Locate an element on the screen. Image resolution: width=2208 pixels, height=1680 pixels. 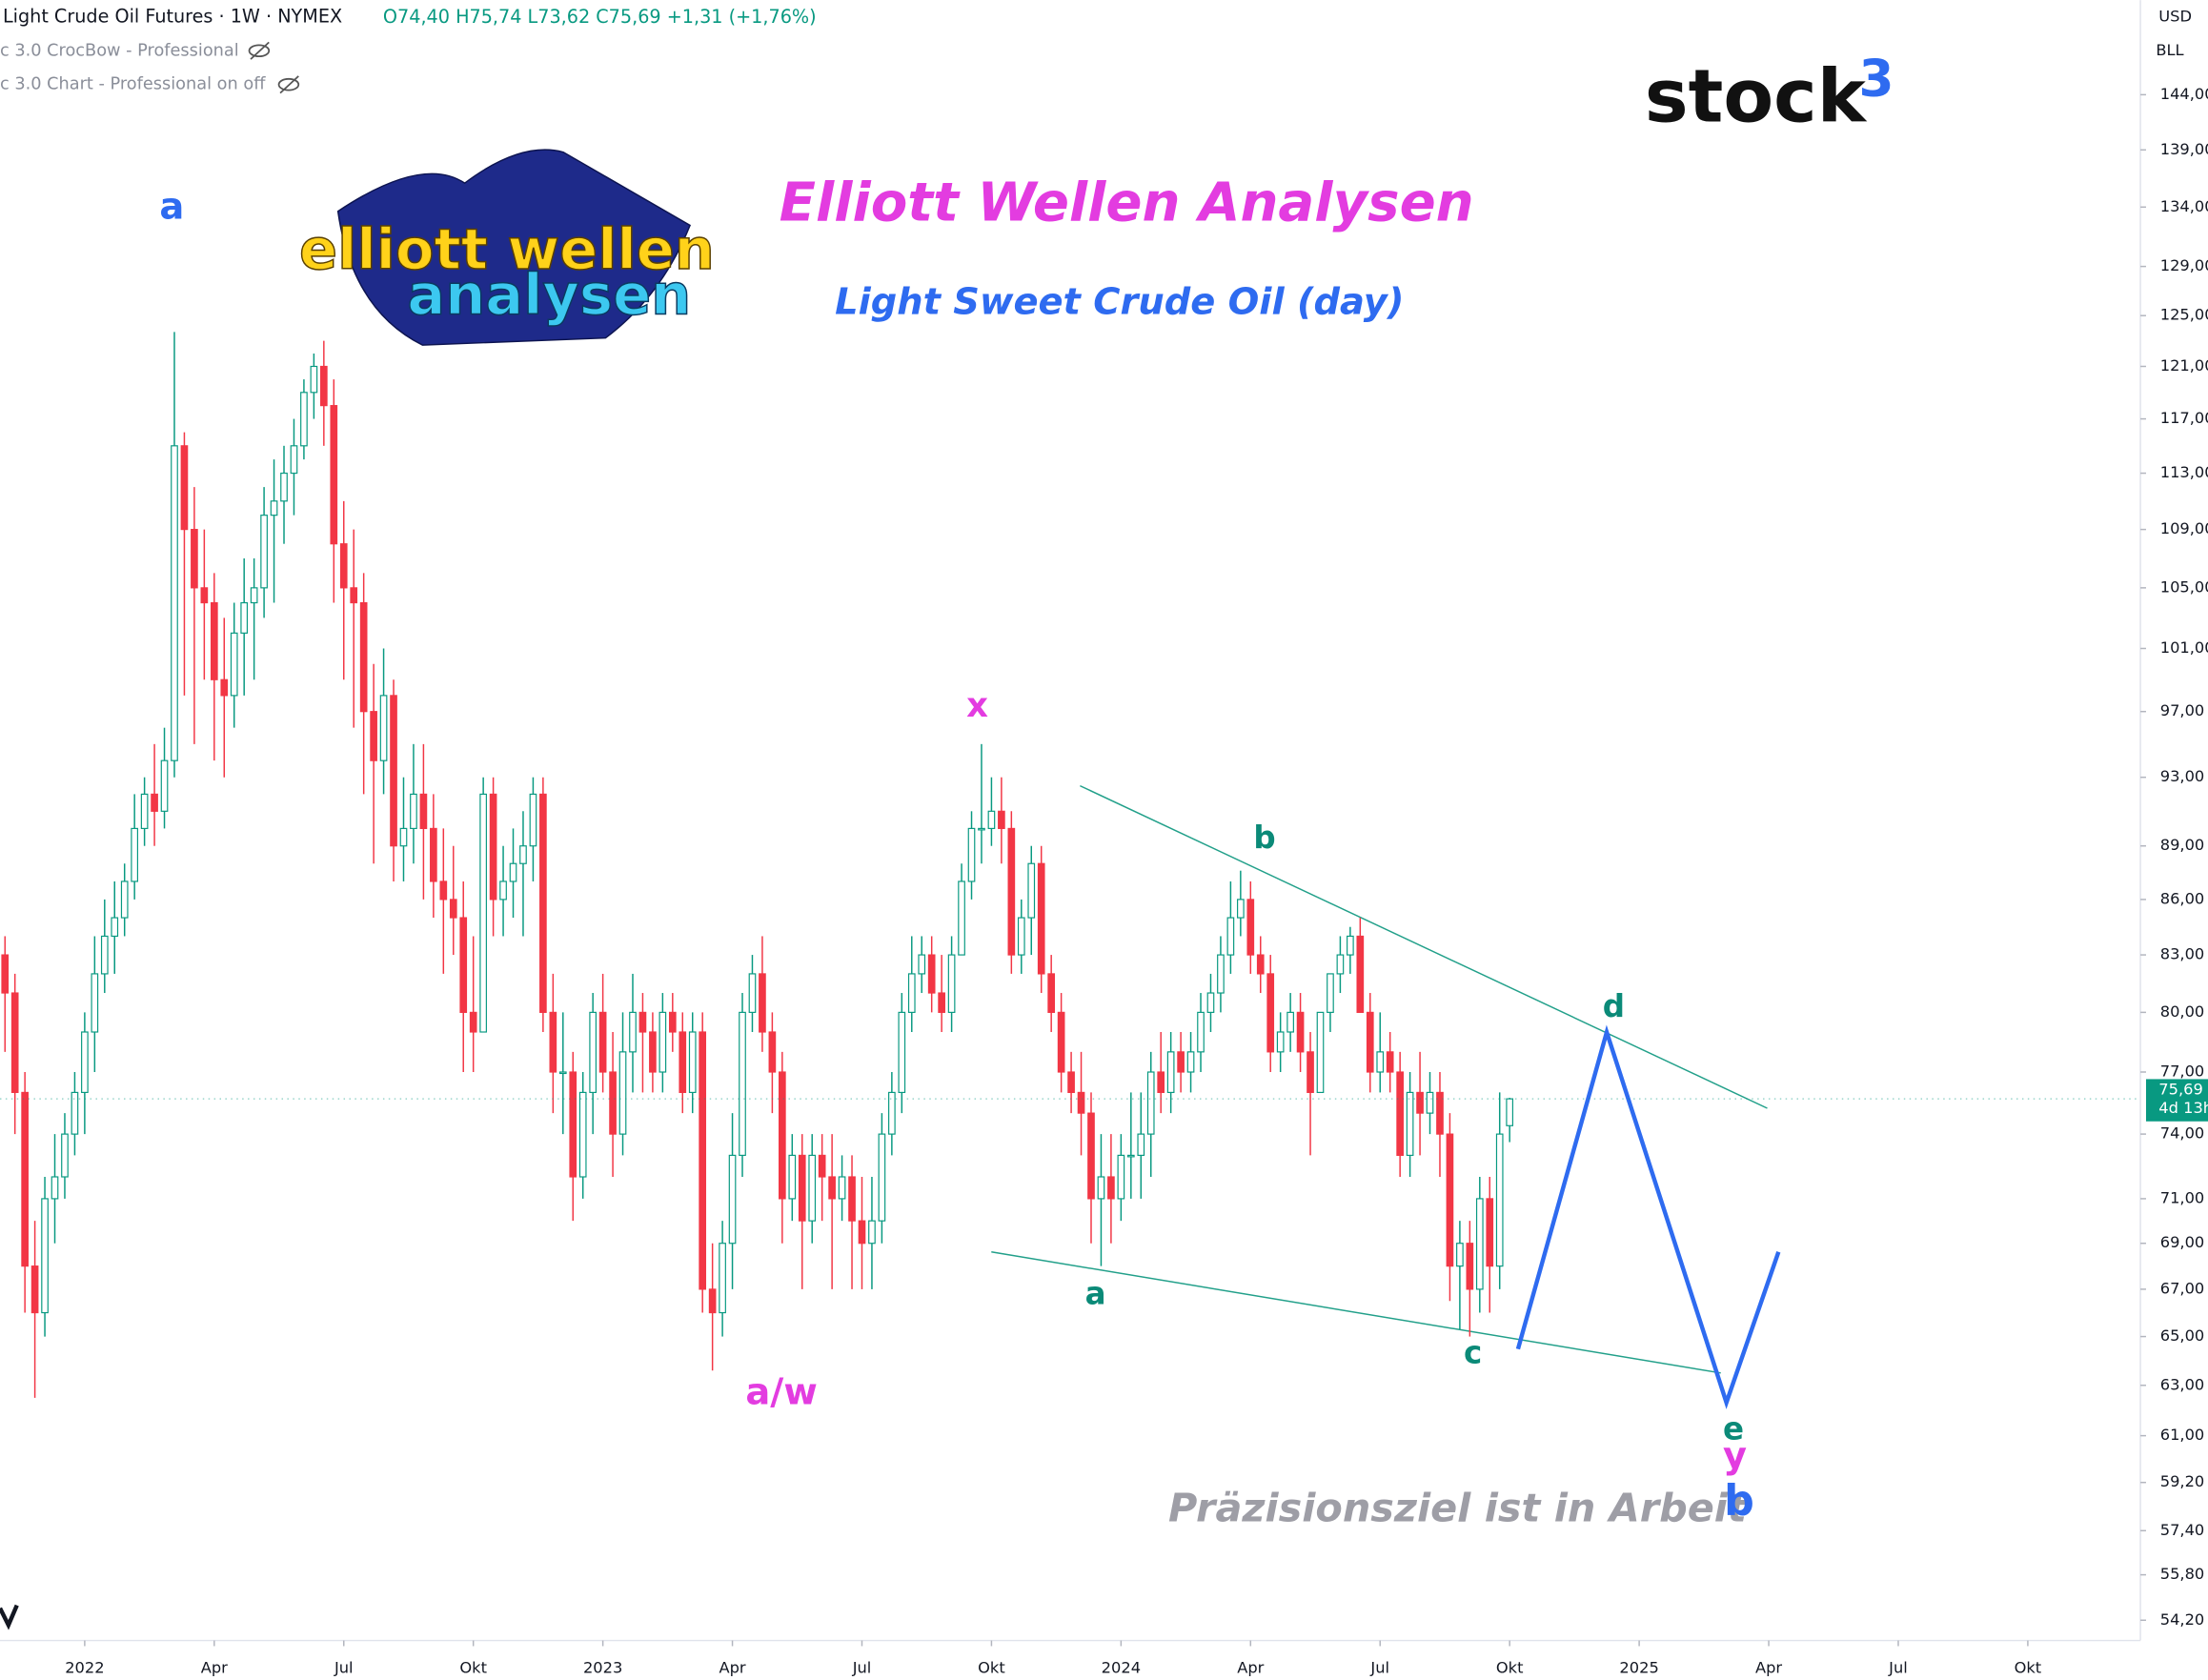
wave-label: x is located at coordinates (977, 706).